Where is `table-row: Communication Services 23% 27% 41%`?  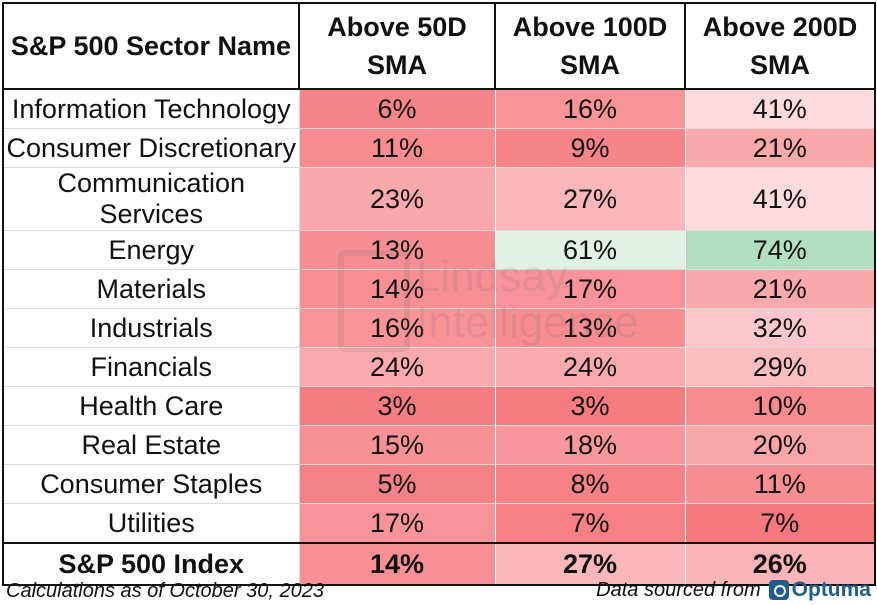
table-row: Communication Services 23% 27% 41% is located at coordinates (439, 199).